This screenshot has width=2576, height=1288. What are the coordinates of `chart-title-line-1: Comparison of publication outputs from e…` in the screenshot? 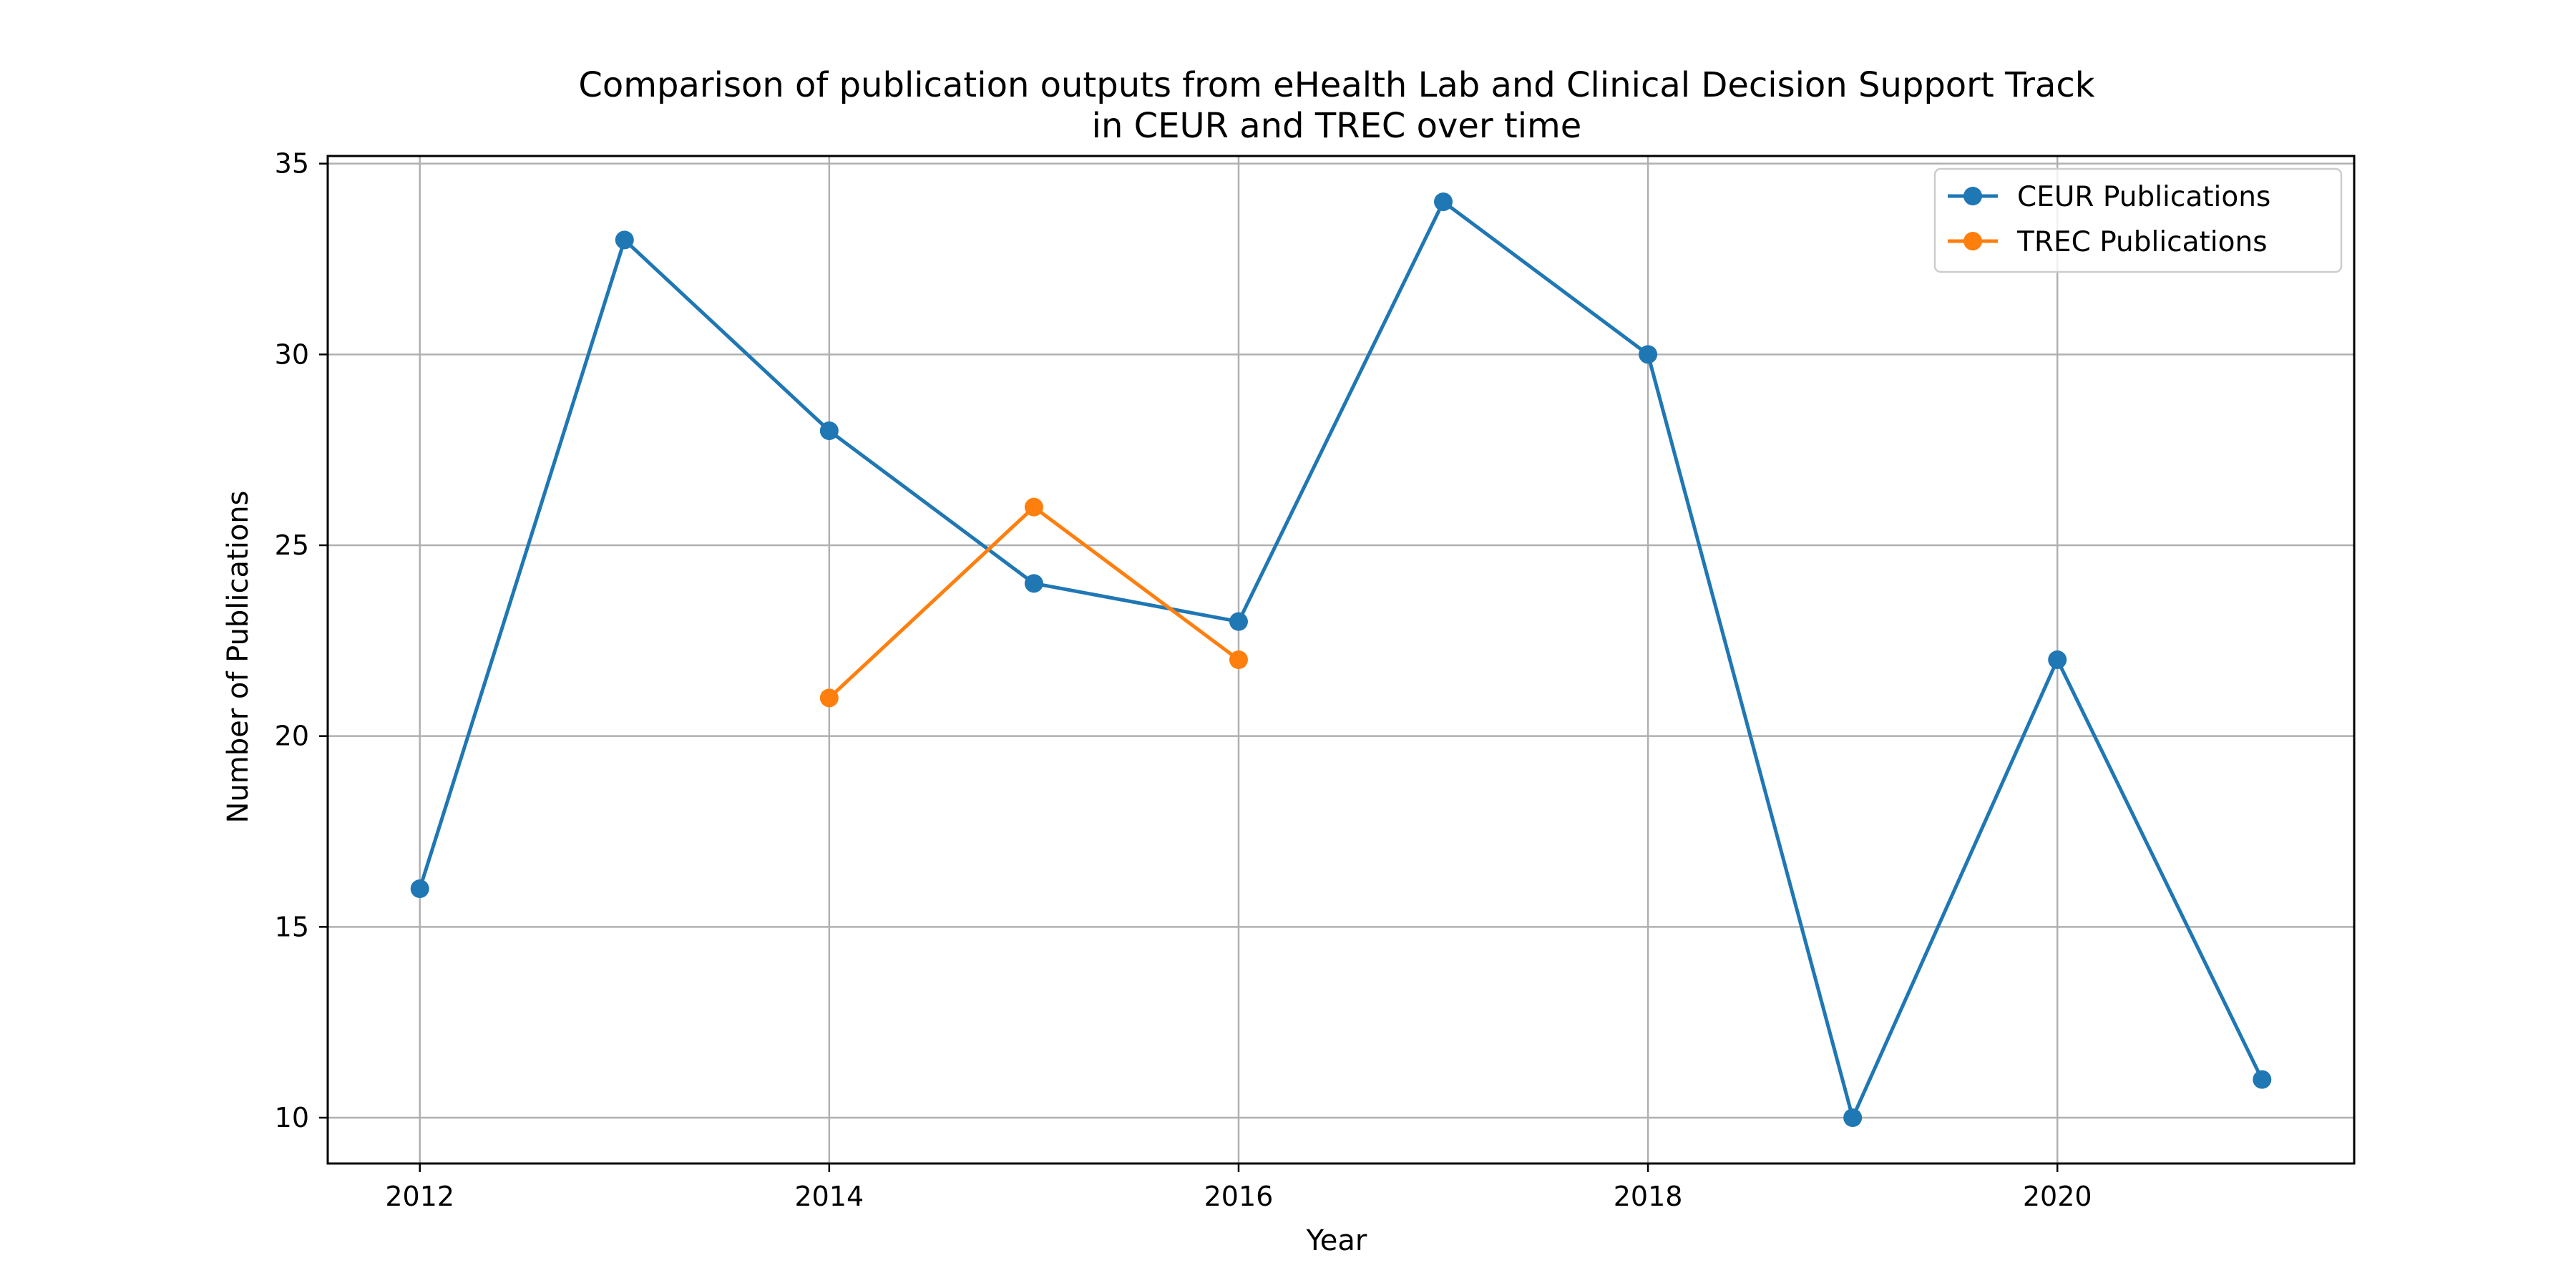 It's located at (1336, 85).